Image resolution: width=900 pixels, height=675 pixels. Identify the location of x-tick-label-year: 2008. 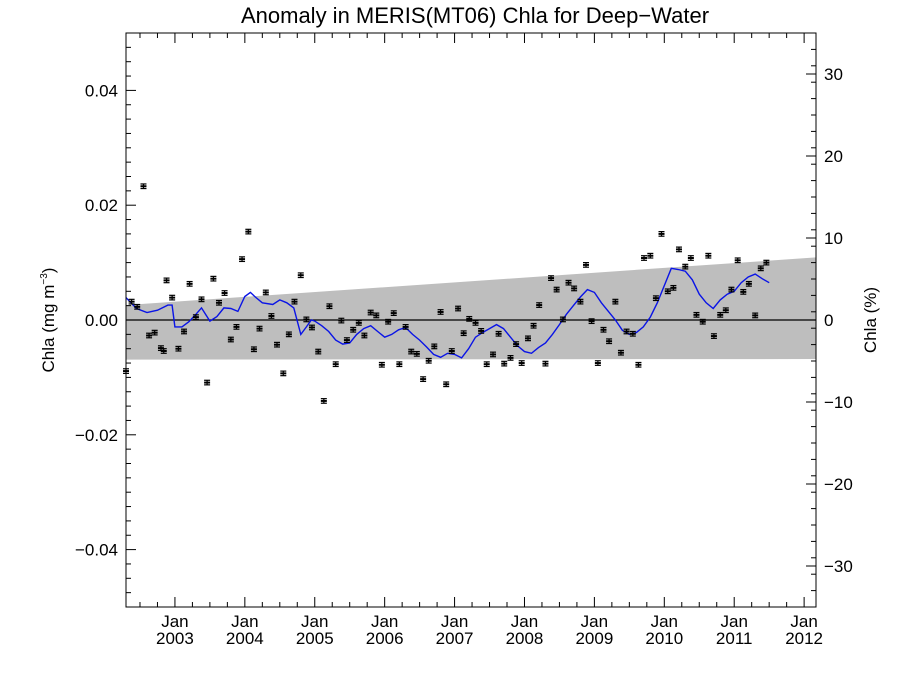
(525, 638).